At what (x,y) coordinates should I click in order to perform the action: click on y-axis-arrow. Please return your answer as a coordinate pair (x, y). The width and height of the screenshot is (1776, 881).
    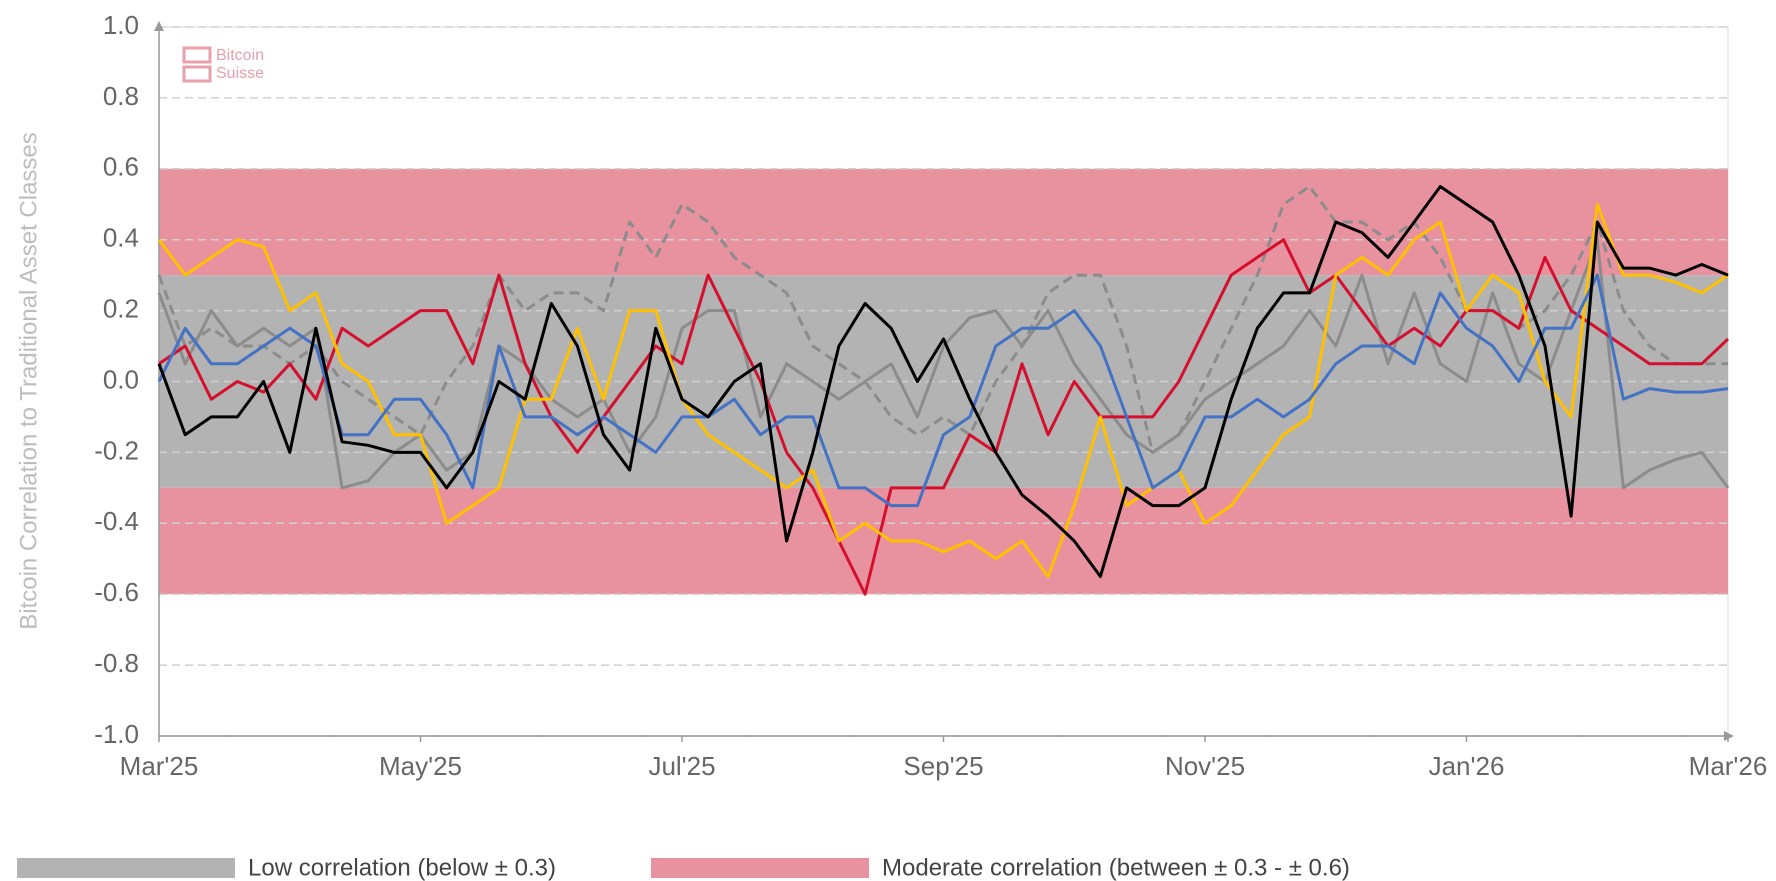
    Looking at the image, I should click on (159, 26).